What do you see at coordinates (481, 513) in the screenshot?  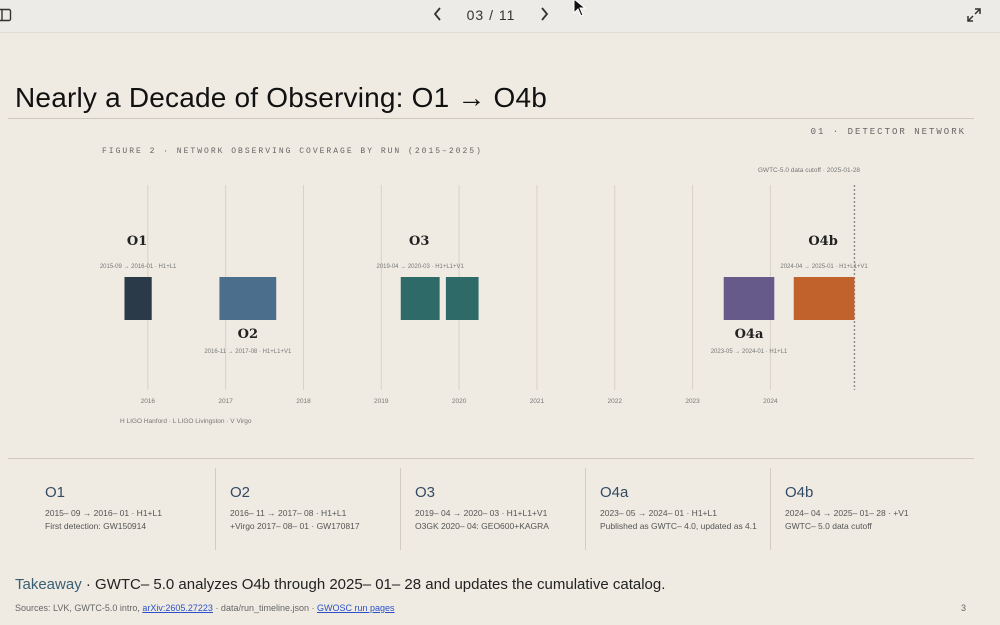 I see `card-dates: 2019– 04 → 2020– 03 · H1+L1+V1` at bounding box center [481, 513].